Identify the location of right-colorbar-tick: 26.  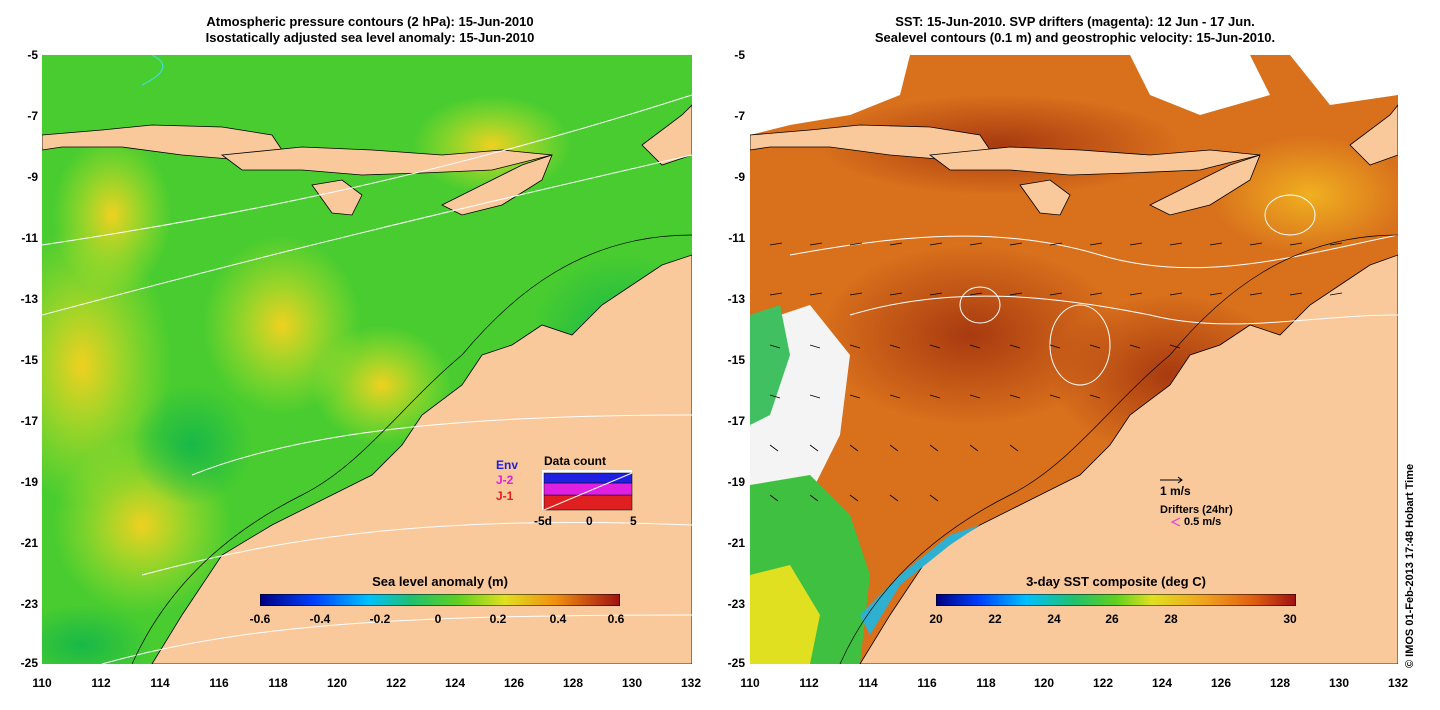
(1112, 619).